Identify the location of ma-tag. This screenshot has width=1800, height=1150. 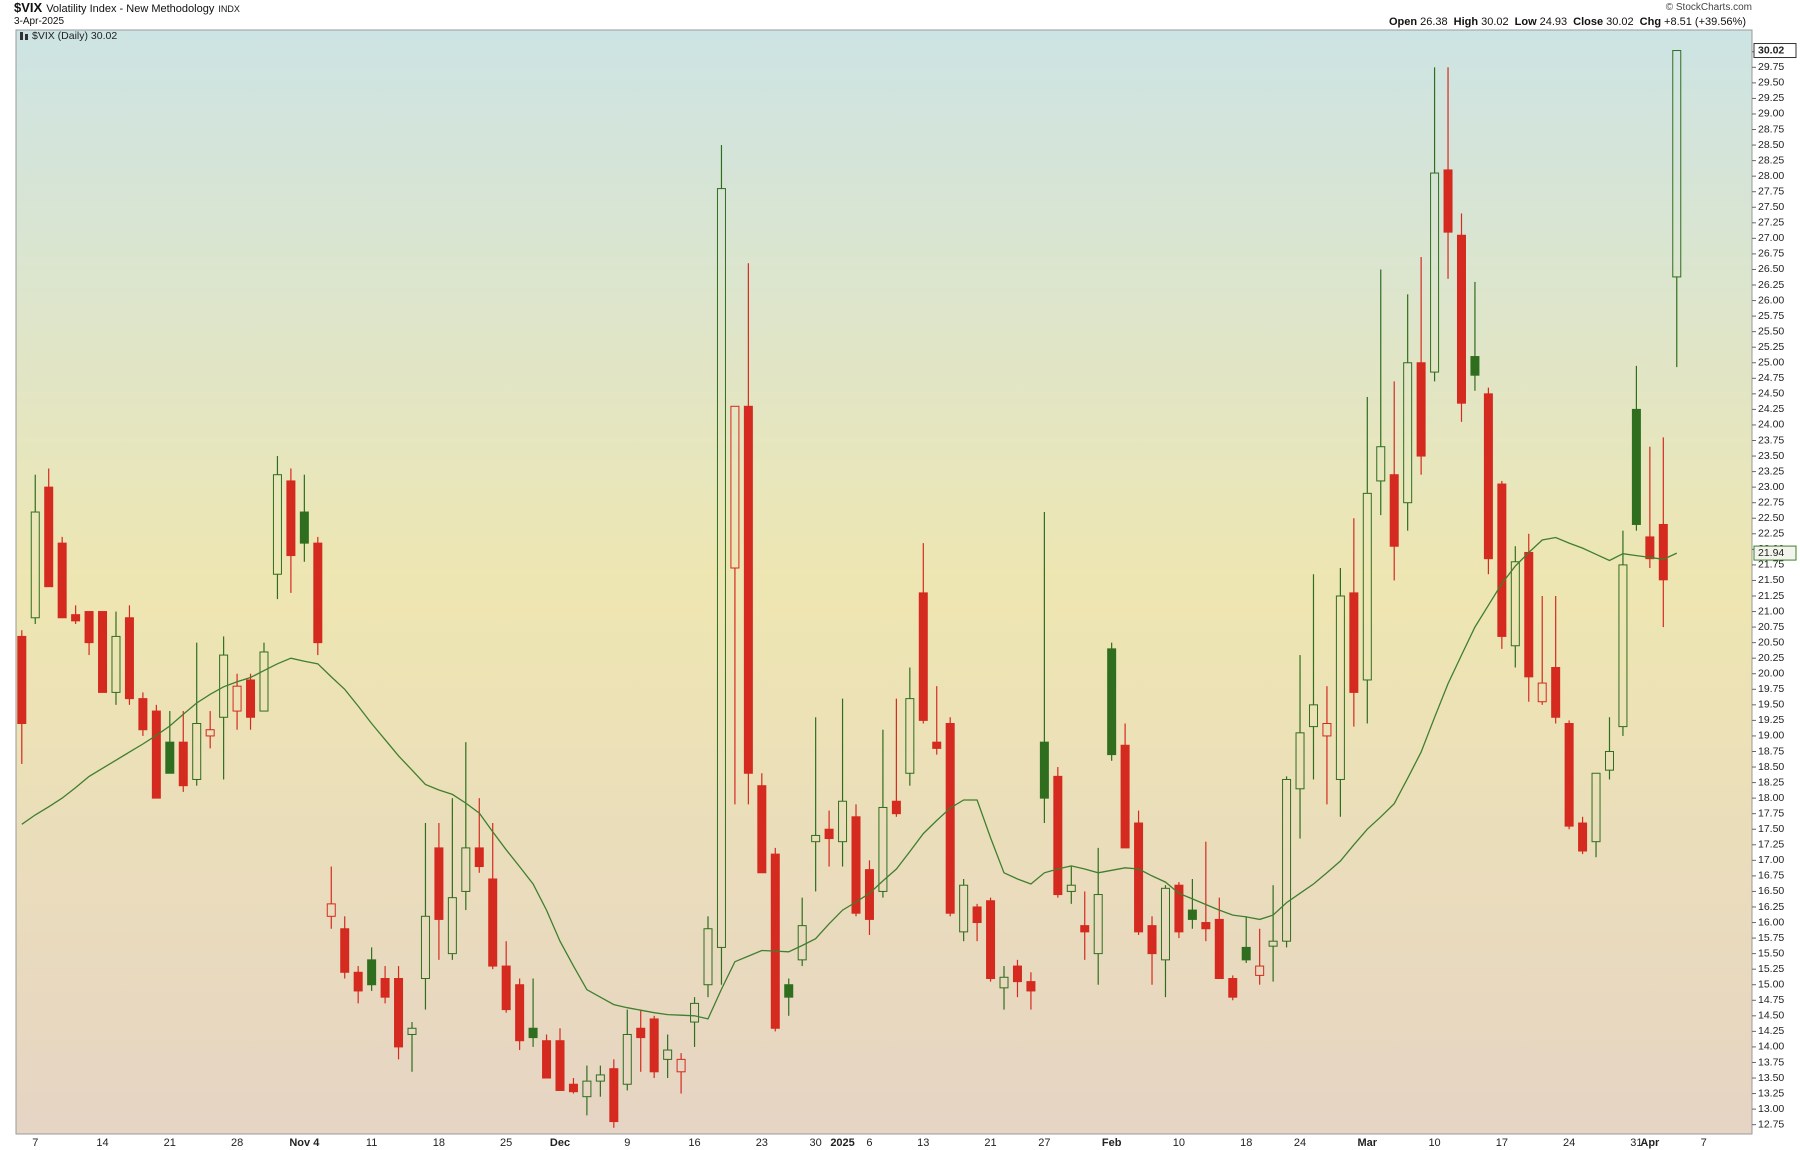
(1775, 553).